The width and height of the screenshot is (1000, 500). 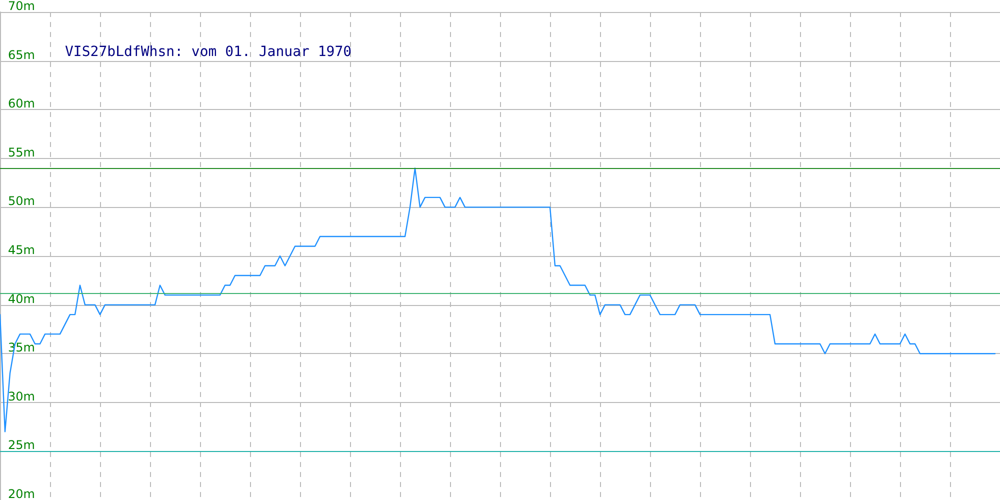 I want to click on y-tick-label: 30m, so click(x=21, y=396).